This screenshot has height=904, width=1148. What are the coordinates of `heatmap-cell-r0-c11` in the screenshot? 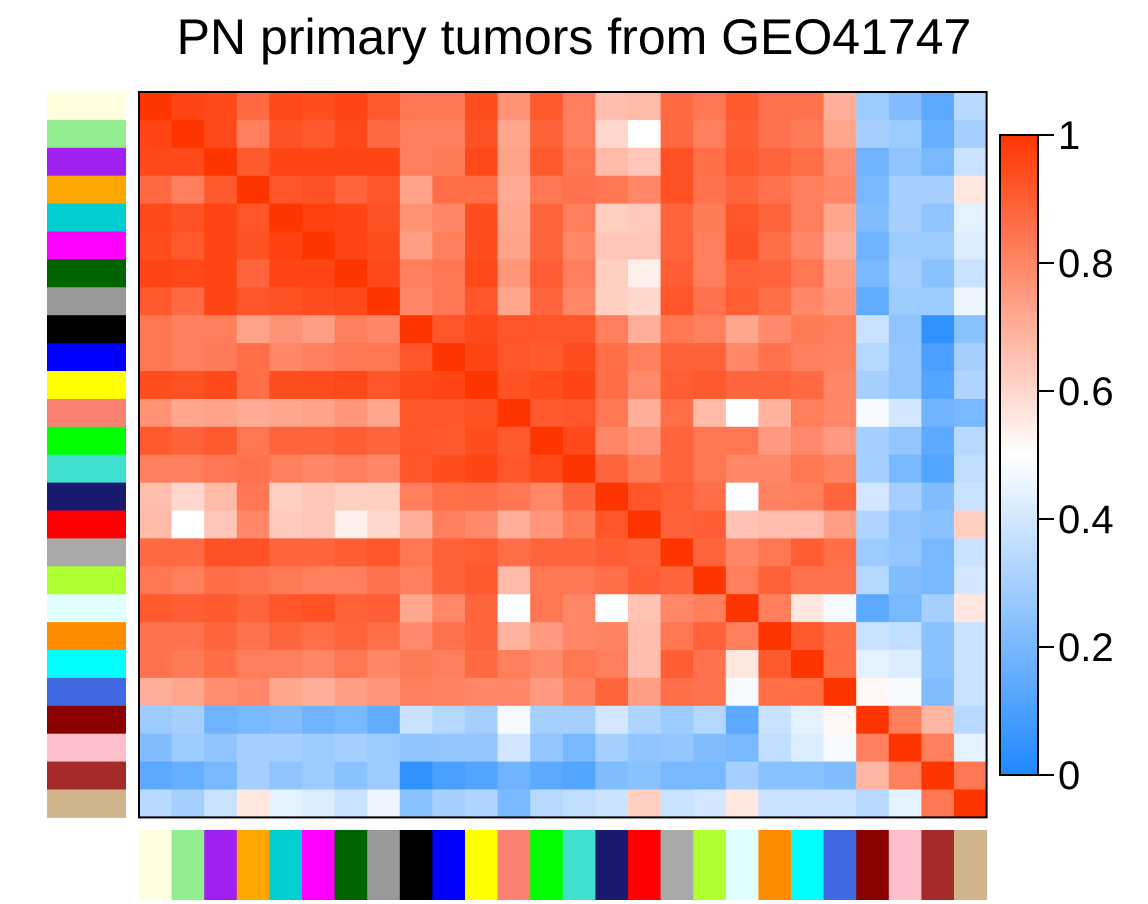 It's located at (514, 106).